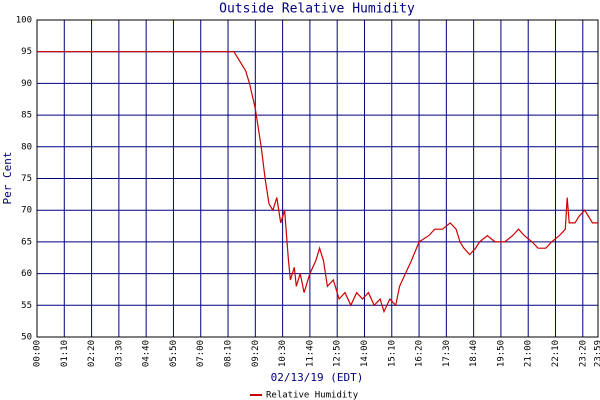 Image resolution: width=600 pixels, height=400 pixels. I want to click on chart-title: Outside Relative Humidity, so click(317, 9).